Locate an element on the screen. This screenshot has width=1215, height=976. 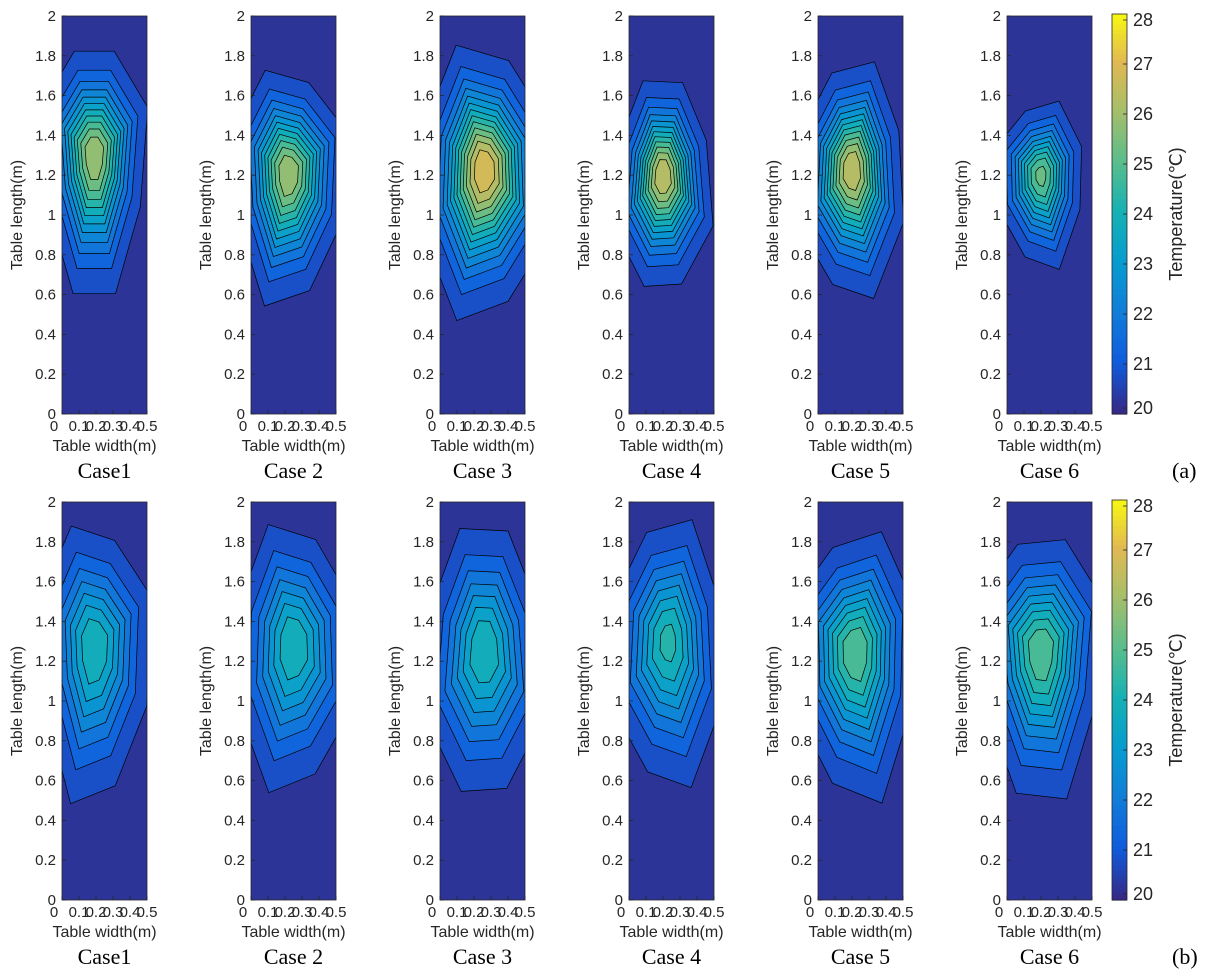
y-tick-label: 1.8 is located at coordinates (234, 56).